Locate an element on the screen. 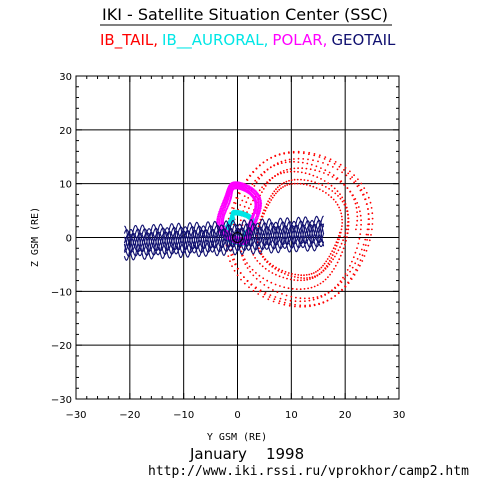  chart-title: IKI - Satellite Situation Center (SSC) is located at coordinates (245, 14).